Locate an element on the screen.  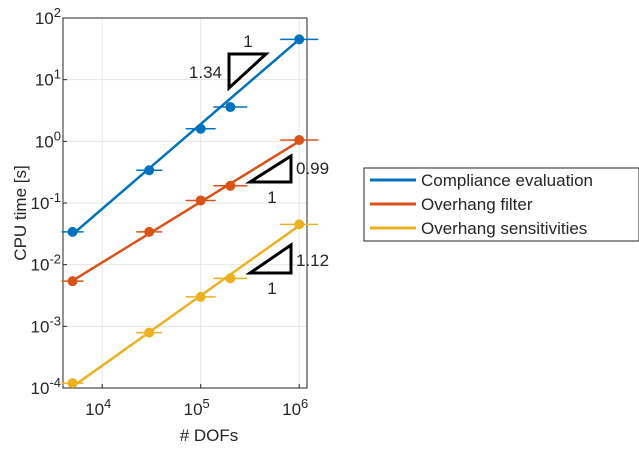
y-tick-label: 10² is located at coordinates (48, 16).